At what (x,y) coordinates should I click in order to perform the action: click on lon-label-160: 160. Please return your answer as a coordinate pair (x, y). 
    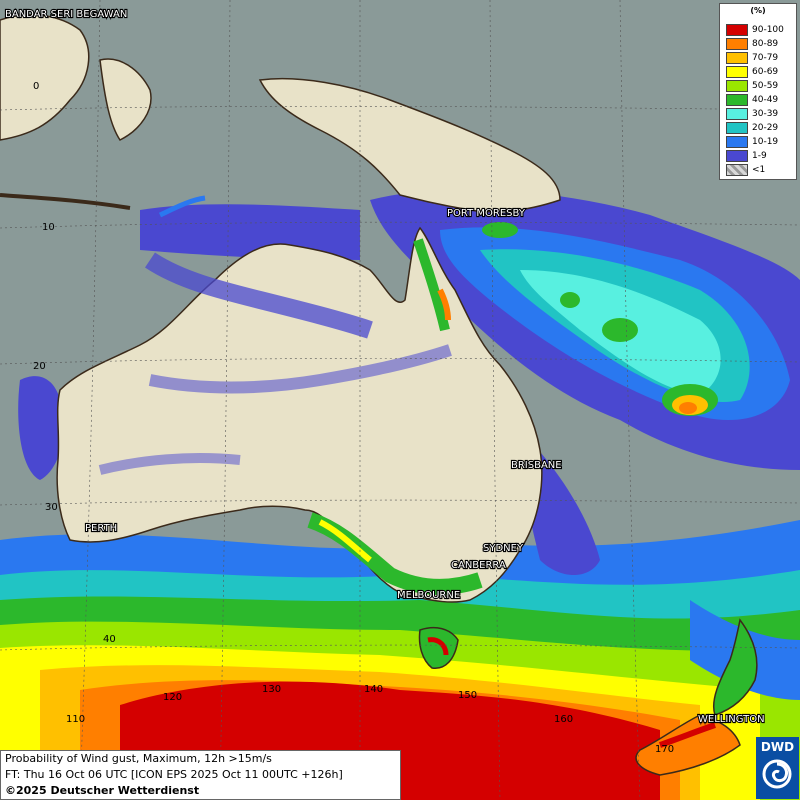
    Looking at the image, I should click on (563, 719).